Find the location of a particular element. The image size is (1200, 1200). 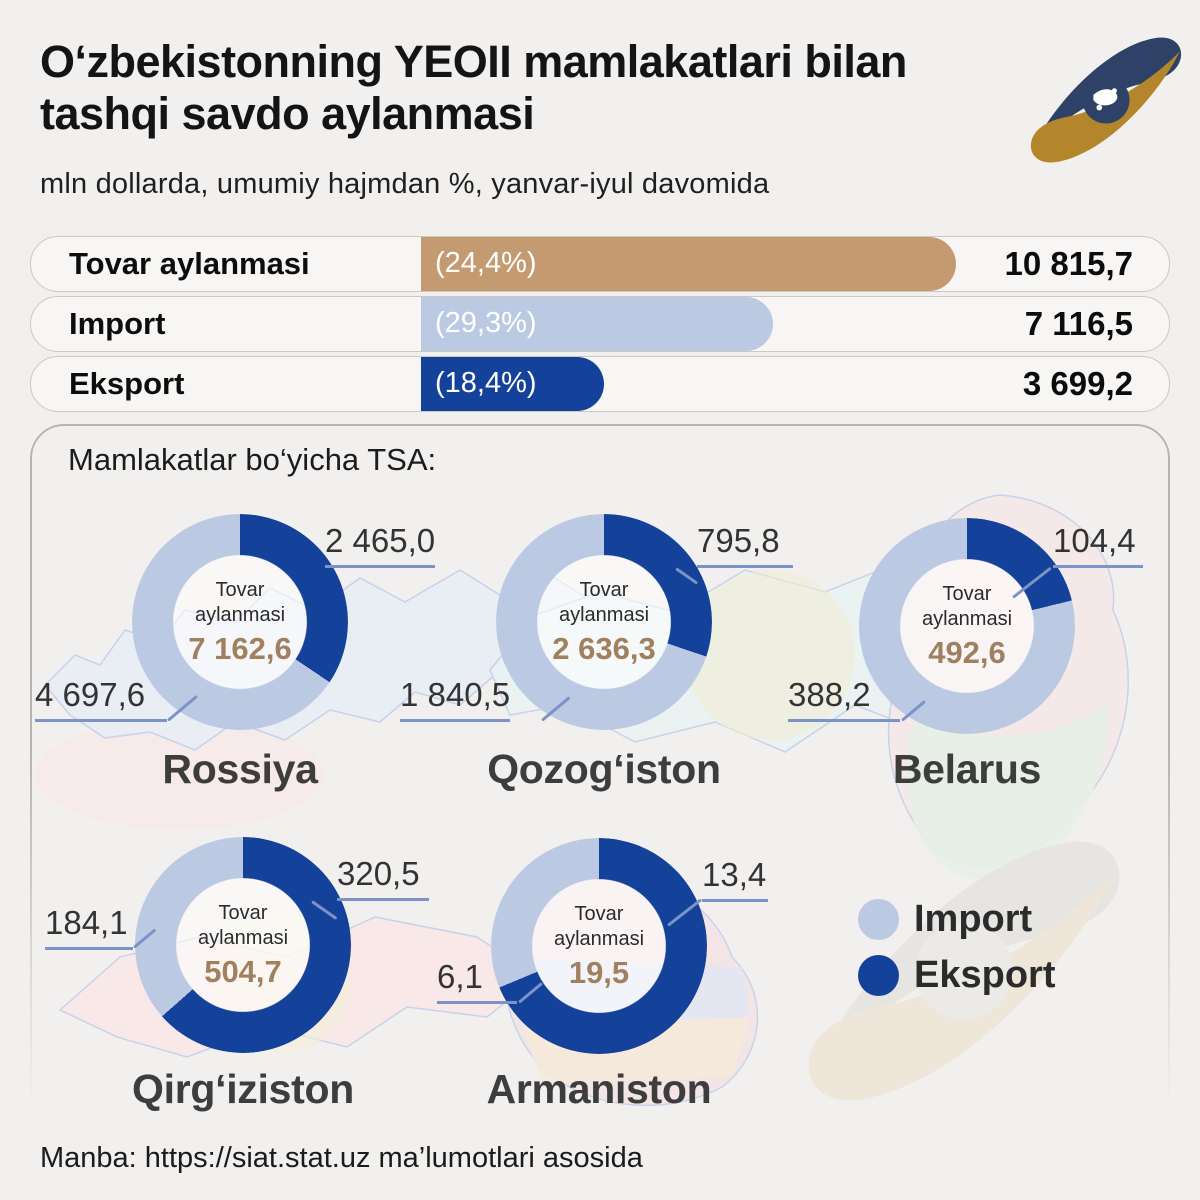

rossiya-country-name: Rossiya is located at coordinates (240, 769).